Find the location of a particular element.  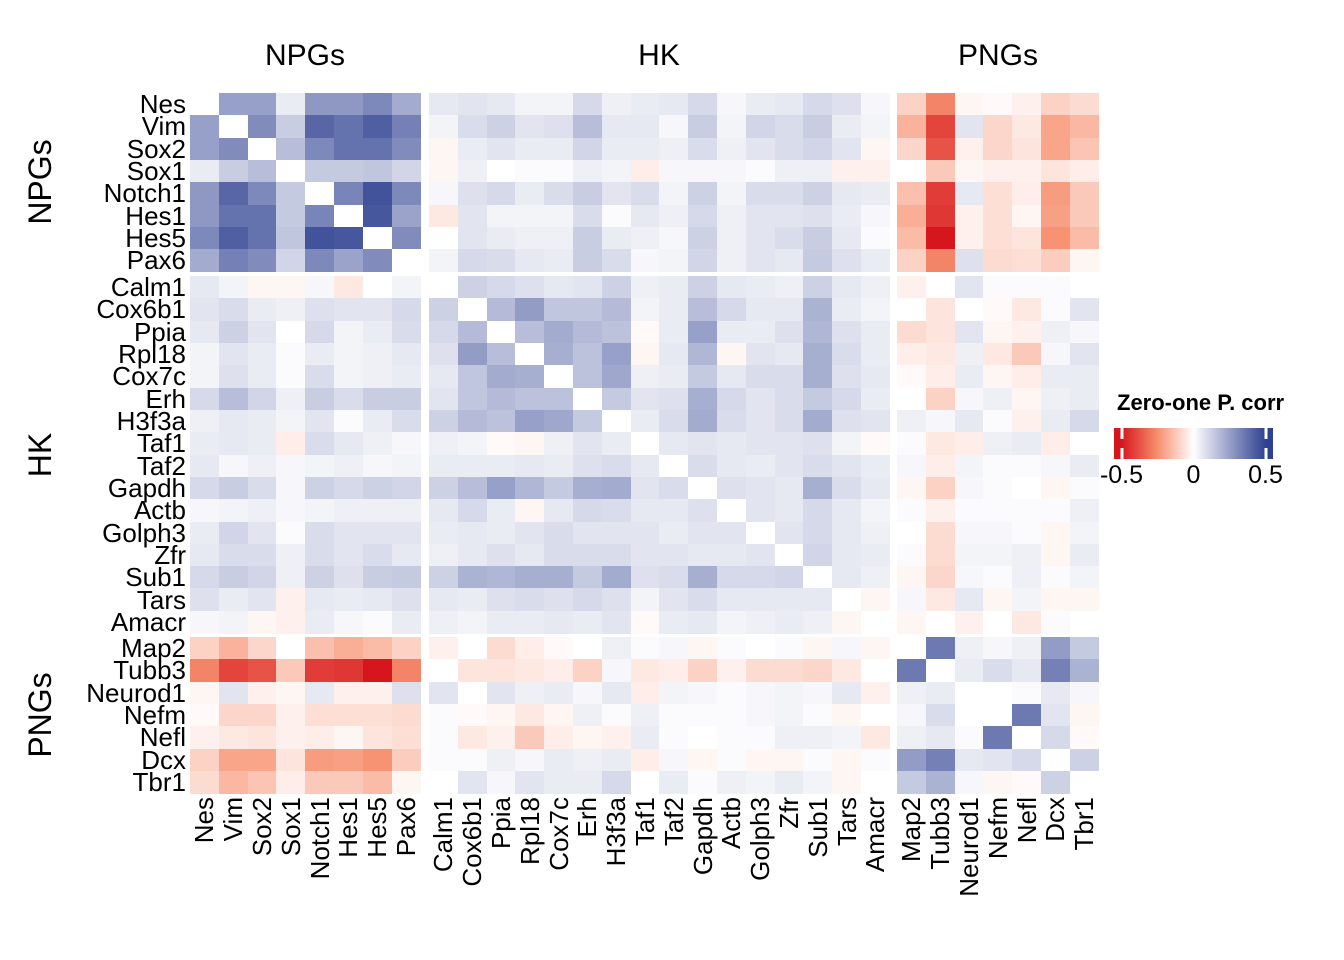

col-label: Notch1 is located at coordinates (319, 838).